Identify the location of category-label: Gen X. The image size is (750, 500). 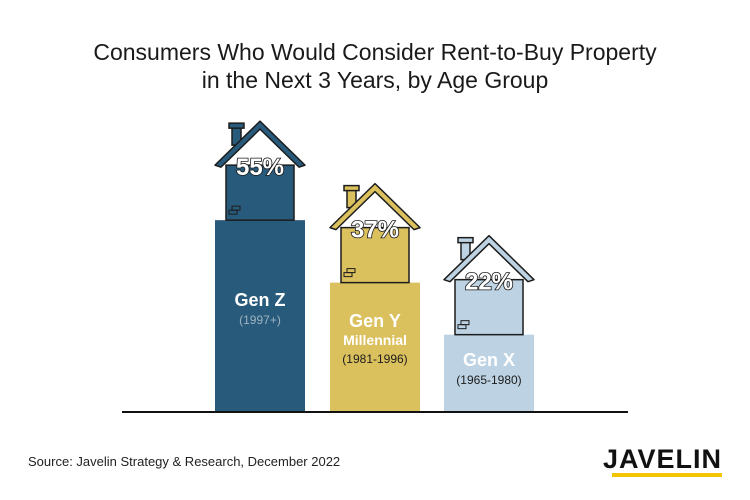
(489, 360).